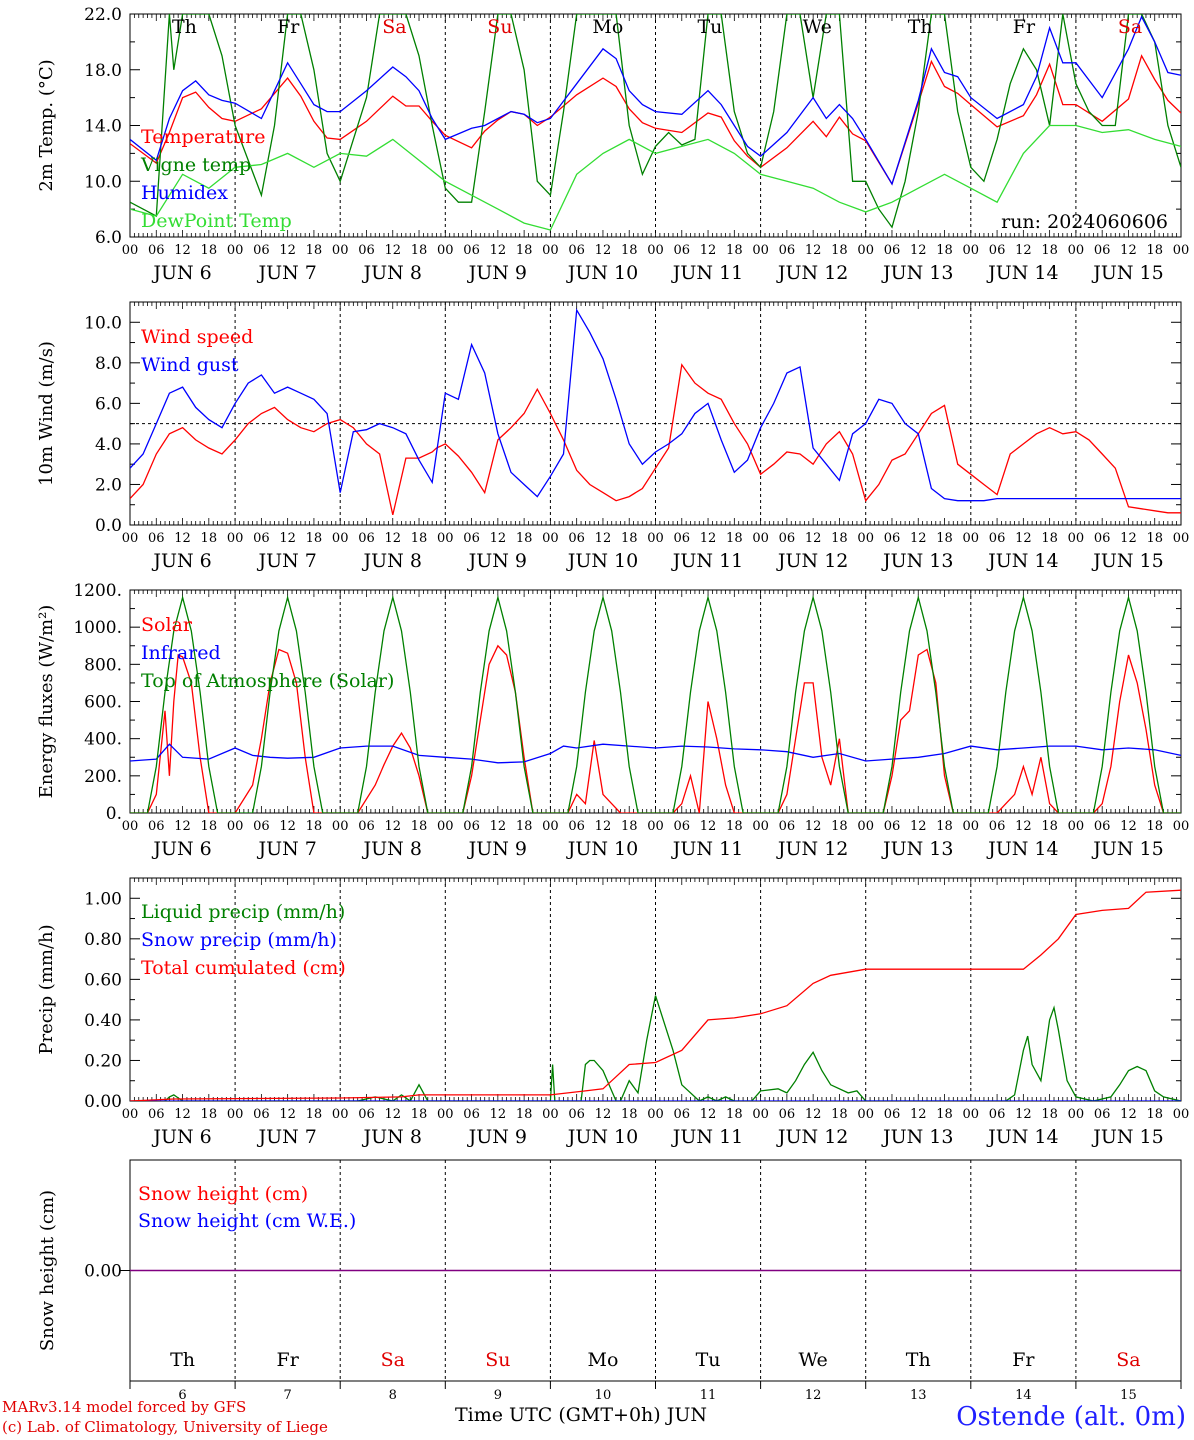 The height and width of the screenshot is (1440, 1194). What do you see at coordinates (707, 273) in the screenshot?
I see `day-label: JUN 11` at bounding box center [707, 273].